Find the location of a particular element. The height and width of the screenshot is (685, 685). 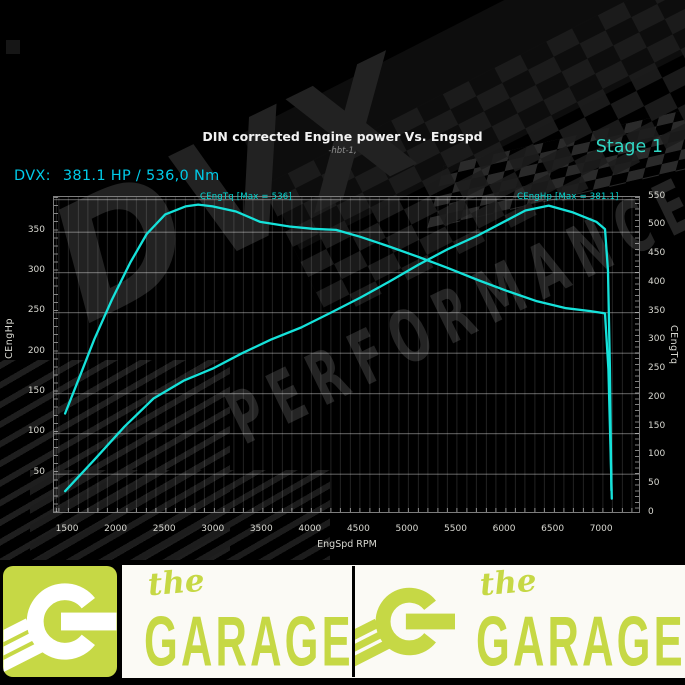

x-axis-tick-label: 6500 is located at coordinates (553, 529).